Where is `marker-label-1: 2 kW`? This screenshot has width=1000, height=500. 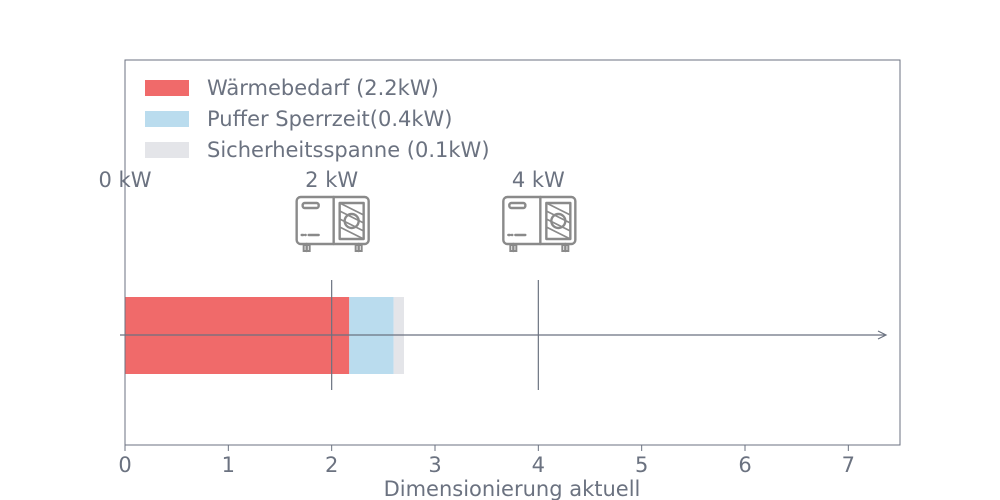
marker-label-1: 2 kW is located at coordinates (331, 180).